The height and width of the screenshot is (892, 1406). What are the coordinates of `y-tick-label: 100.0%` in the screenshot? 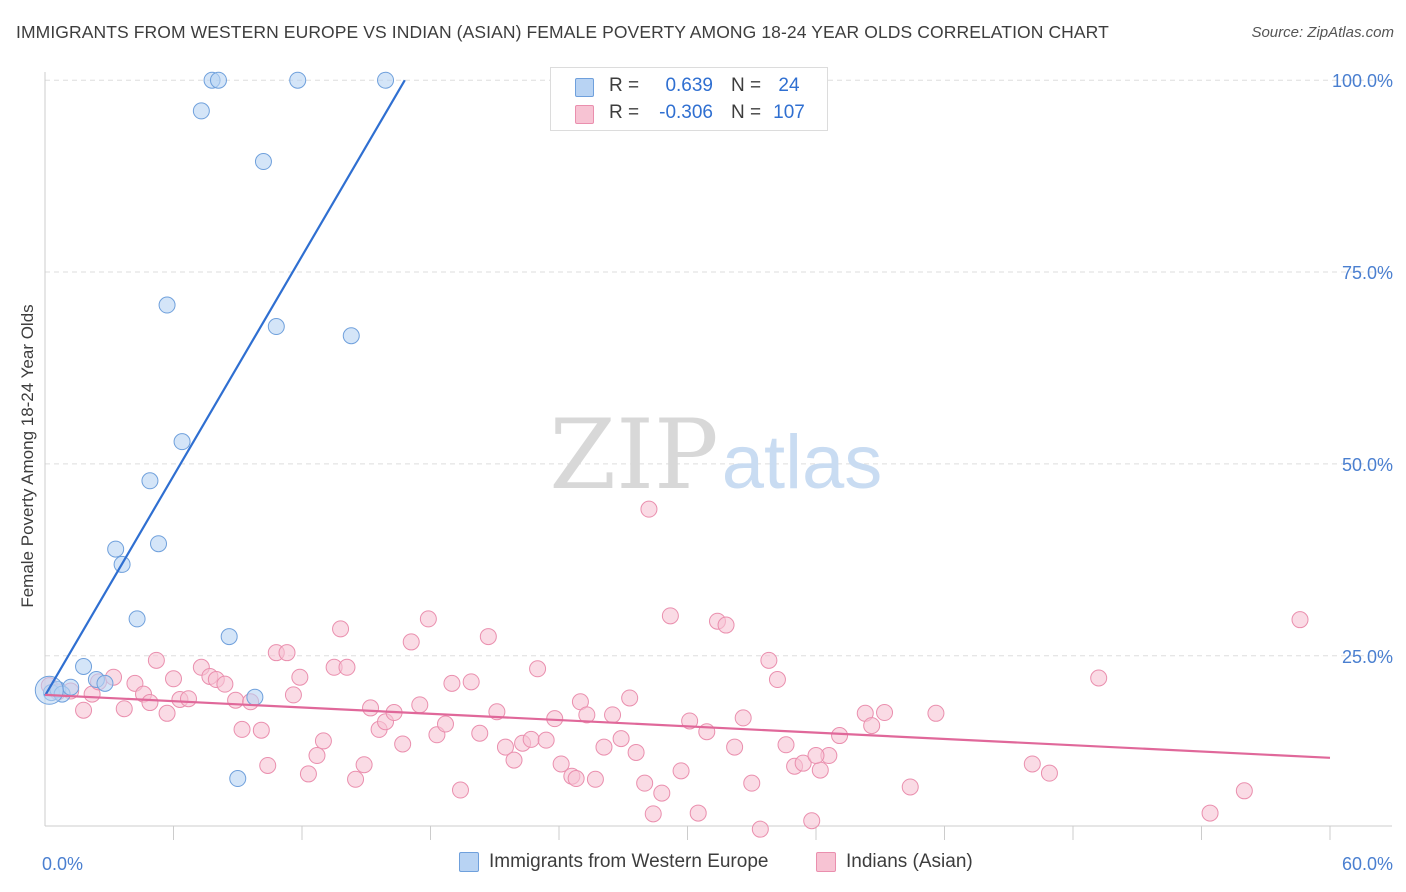 It's located at (1362, 81).